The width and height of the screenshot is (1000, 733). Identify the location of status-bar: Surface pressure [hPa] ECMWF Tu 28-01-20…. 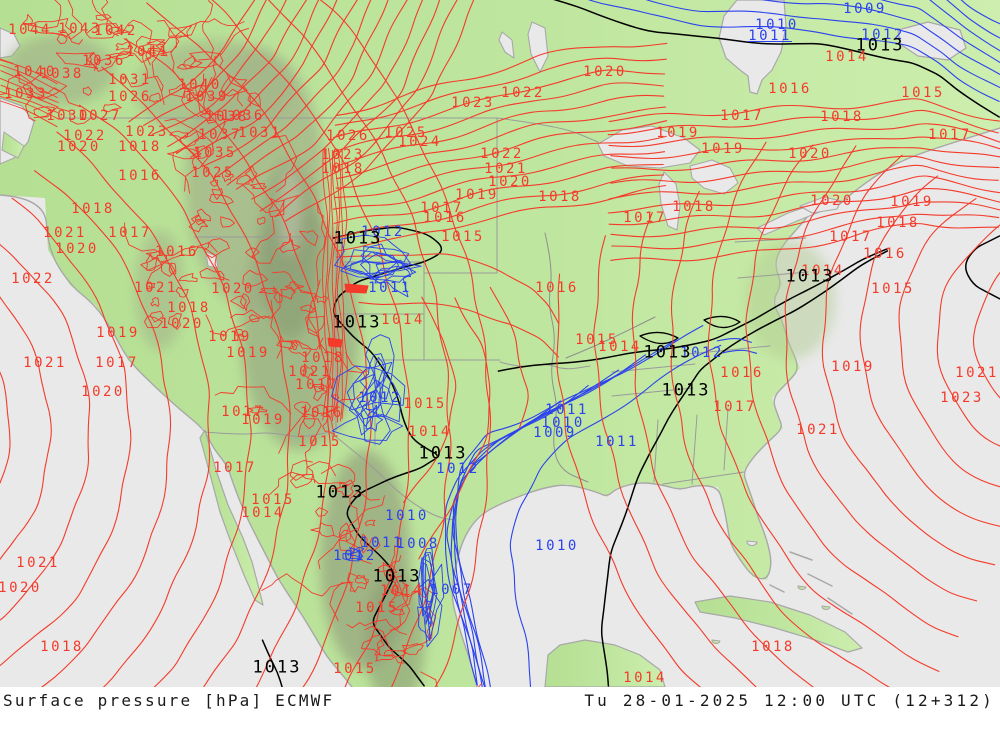
(500, 710).